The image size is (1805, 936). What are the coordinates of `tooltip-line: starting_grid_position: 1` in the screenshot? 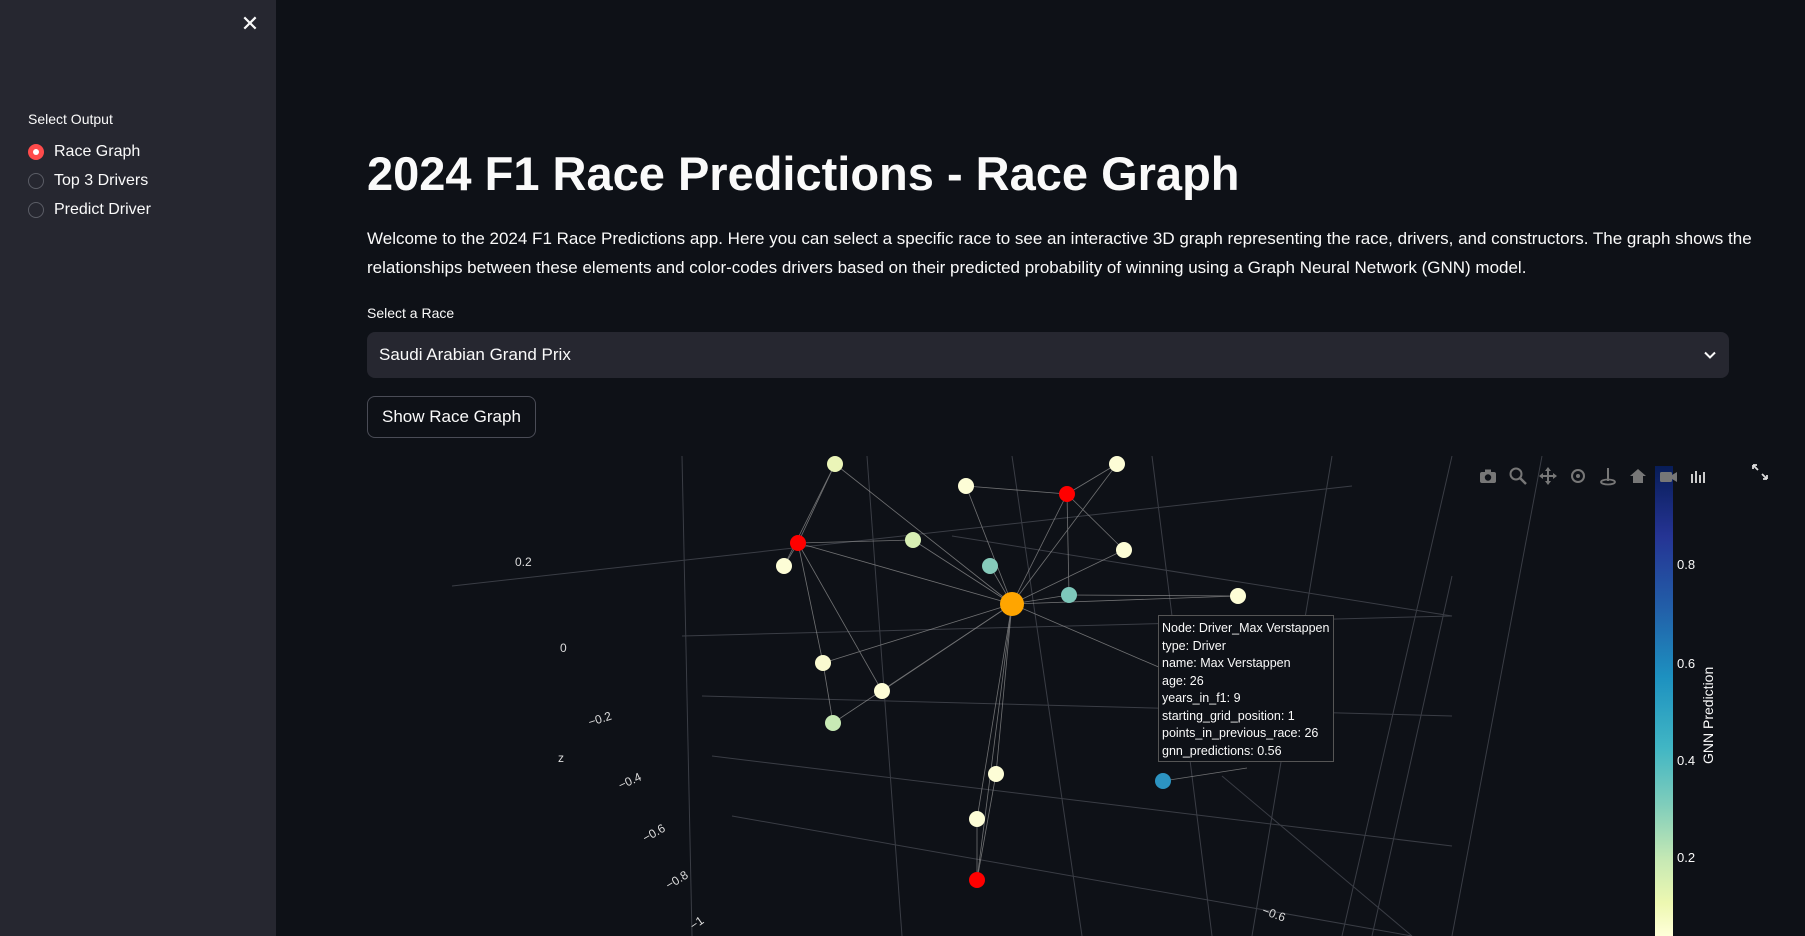 It's located at (1228, 715).